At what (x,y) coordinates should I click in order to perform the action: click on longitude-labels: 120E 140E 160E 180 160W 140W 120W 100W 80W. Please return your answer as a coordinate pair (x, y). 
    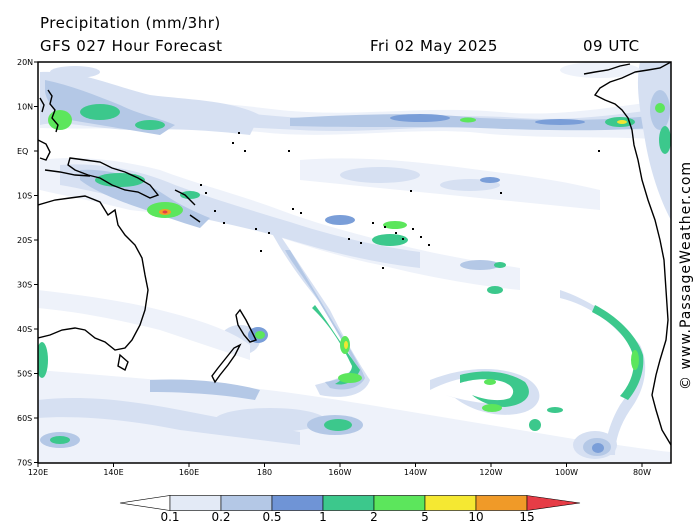
    Looking at the image, I should click on (339, 470).